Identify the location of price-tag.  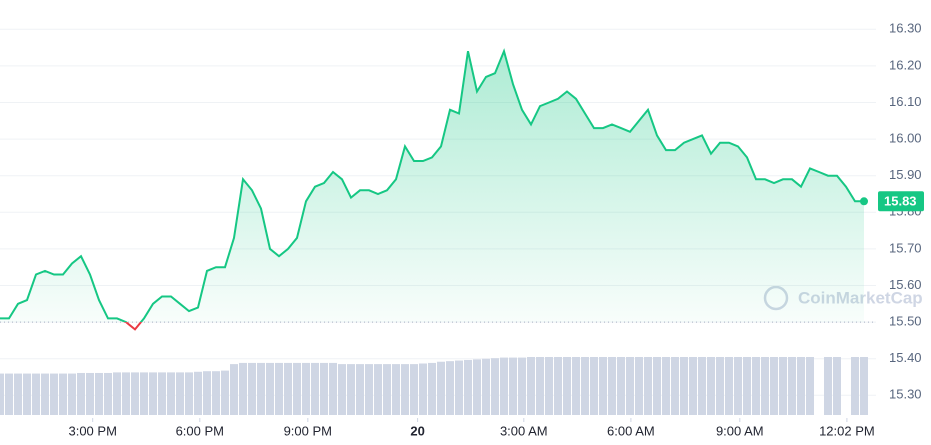
(901, 201).